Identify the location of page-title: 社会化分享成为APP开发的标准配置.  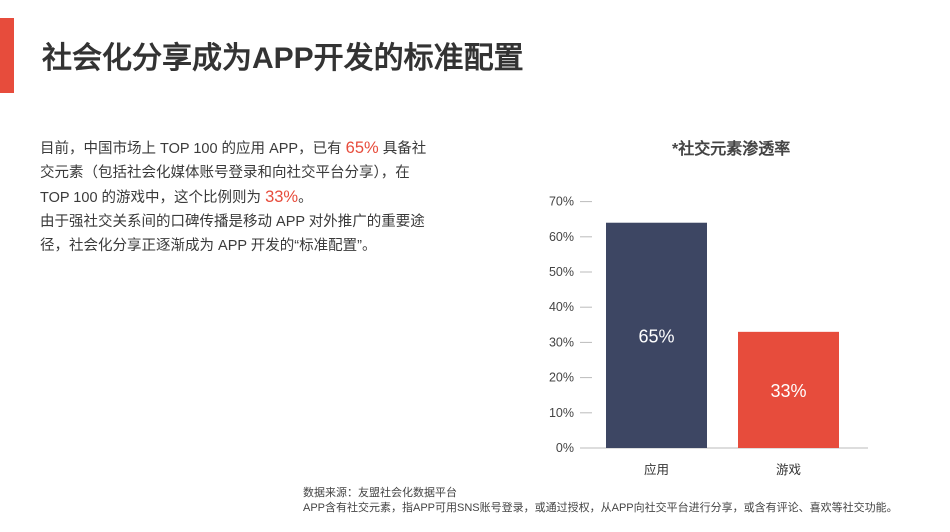
(283, 58).